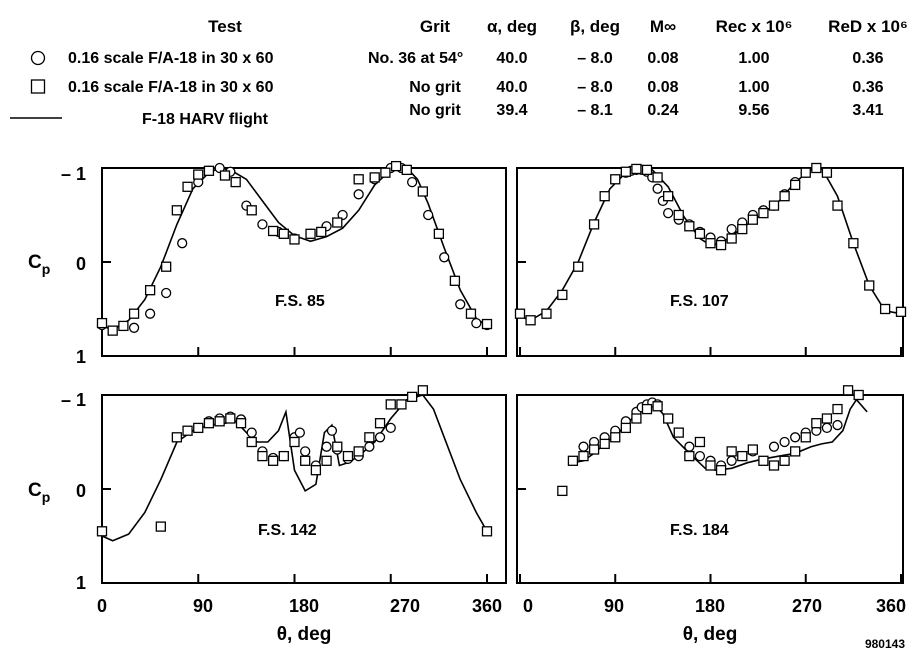 This screenshot has height=654, width=923. What do you see at coordinates (203, 606) in the screenshot?
I see `xtick-label-left-90: 90` at bounding box center [203, 606].